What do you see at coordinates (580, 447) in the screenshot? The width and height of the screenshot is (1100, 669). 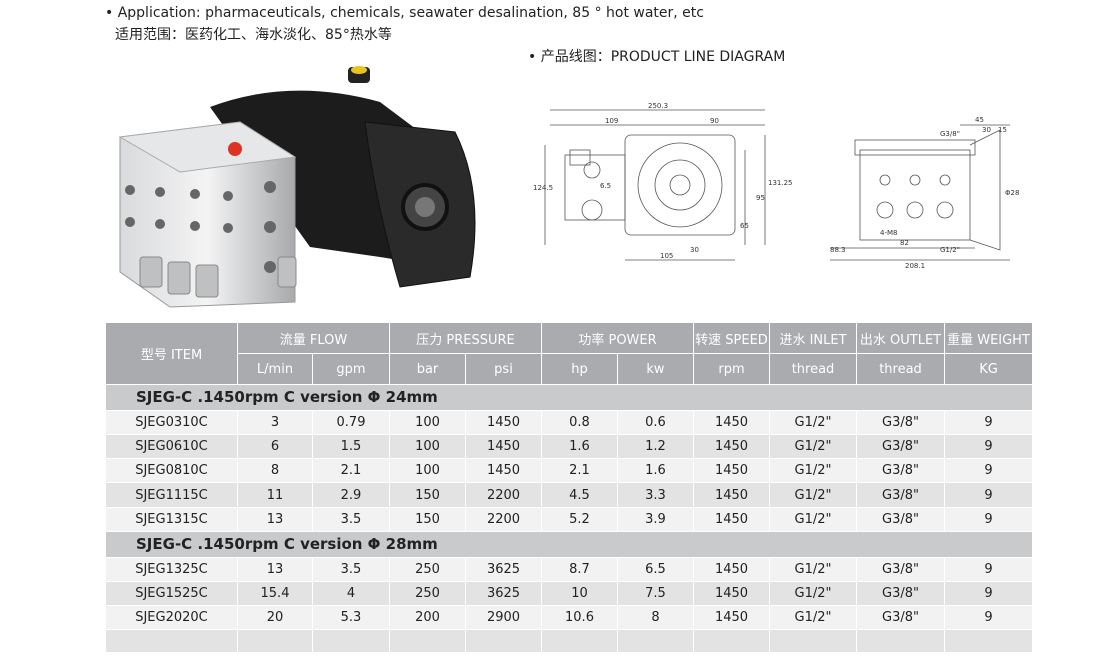 I see `spec-cell: 1.6` at bounding box center [580, 447].